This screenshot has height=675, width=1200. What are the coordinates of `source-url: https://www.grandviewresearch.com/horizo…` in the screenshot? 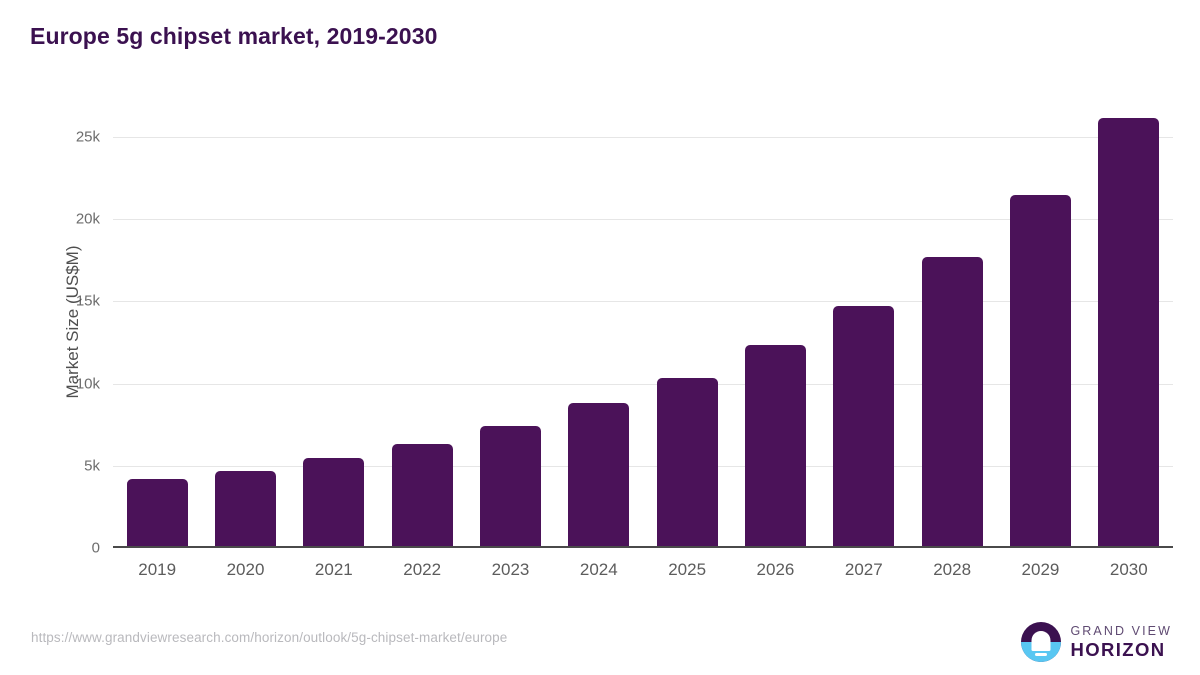 It's located at (269, 637).